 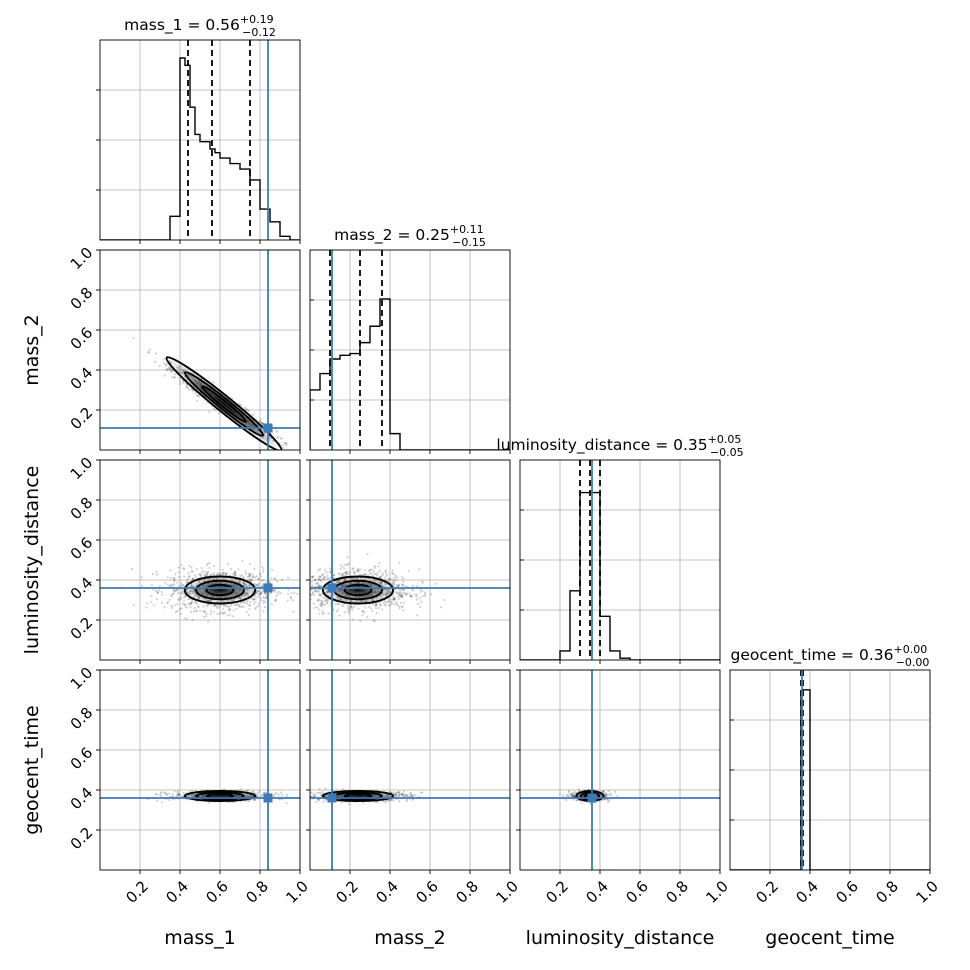 I want to click on xtick-label-mass_1: 0.8, so click(x=257, y=892).